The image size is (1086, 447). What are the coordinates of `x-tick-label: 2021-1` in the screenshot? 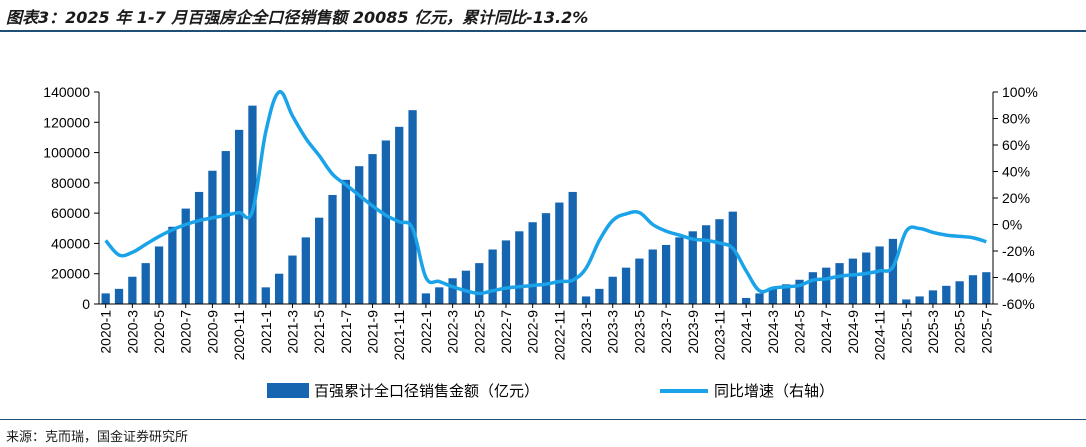 It's located at (266, 332).